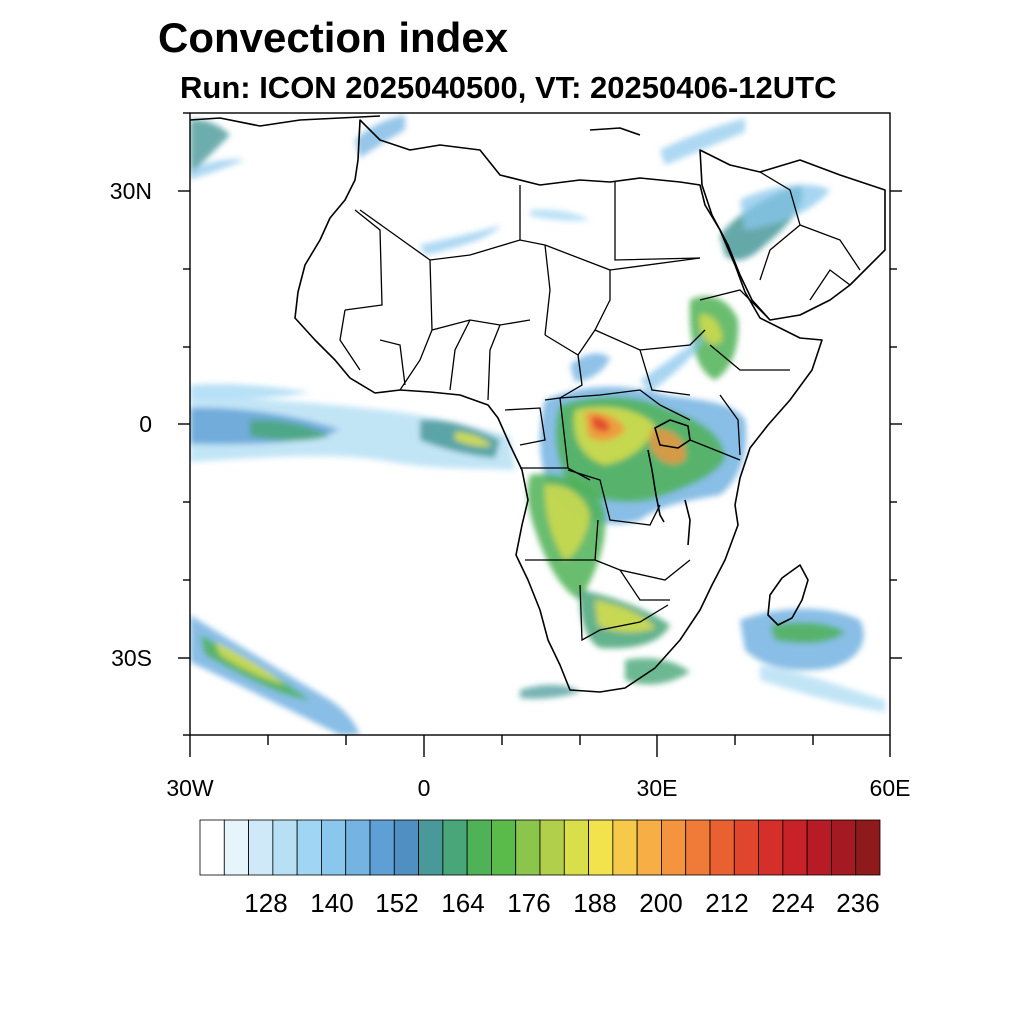 The image size is (1024, 1024). What do you see at coordinates (266, 903) in the screenshot?
I see `colorbar-label: 128` at bounding box center [266, 903].